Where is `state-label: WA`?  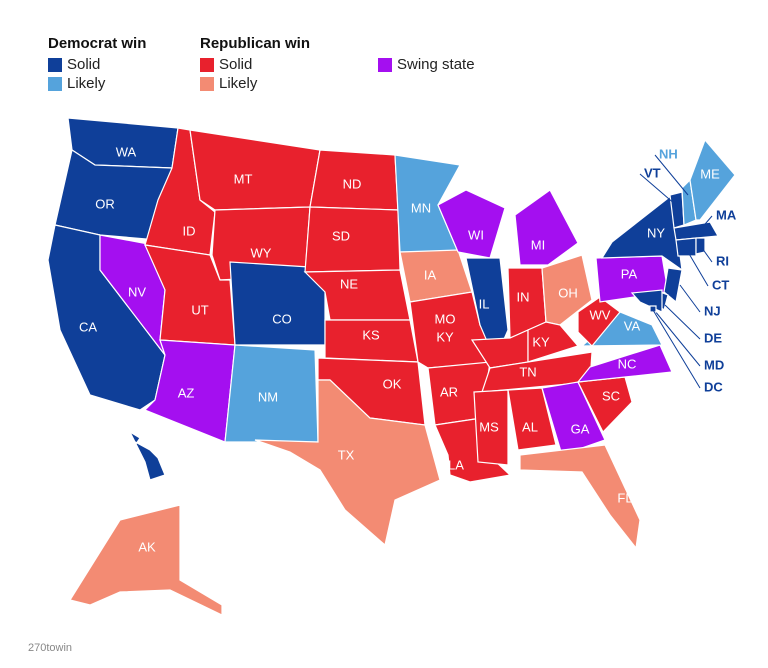 state-label: WA is located at coordinates (126, 151).